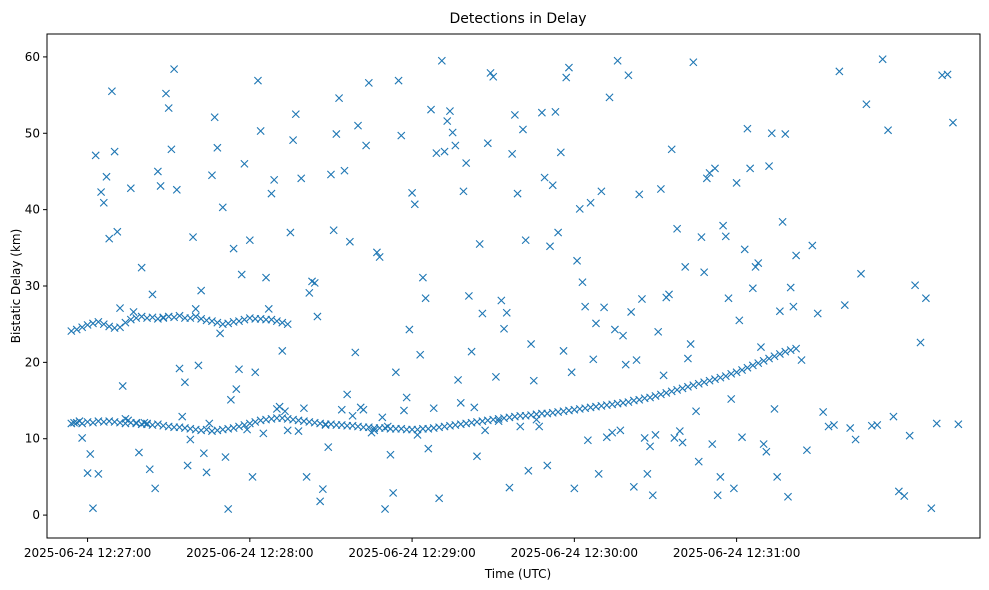 The height and width of the screenshot is (590, 989). What do you see at coordinates (16, 286) in the screenshot?
I see `y-axis-label: Bistatic Delay (km)` at bounding box center [16, 286].